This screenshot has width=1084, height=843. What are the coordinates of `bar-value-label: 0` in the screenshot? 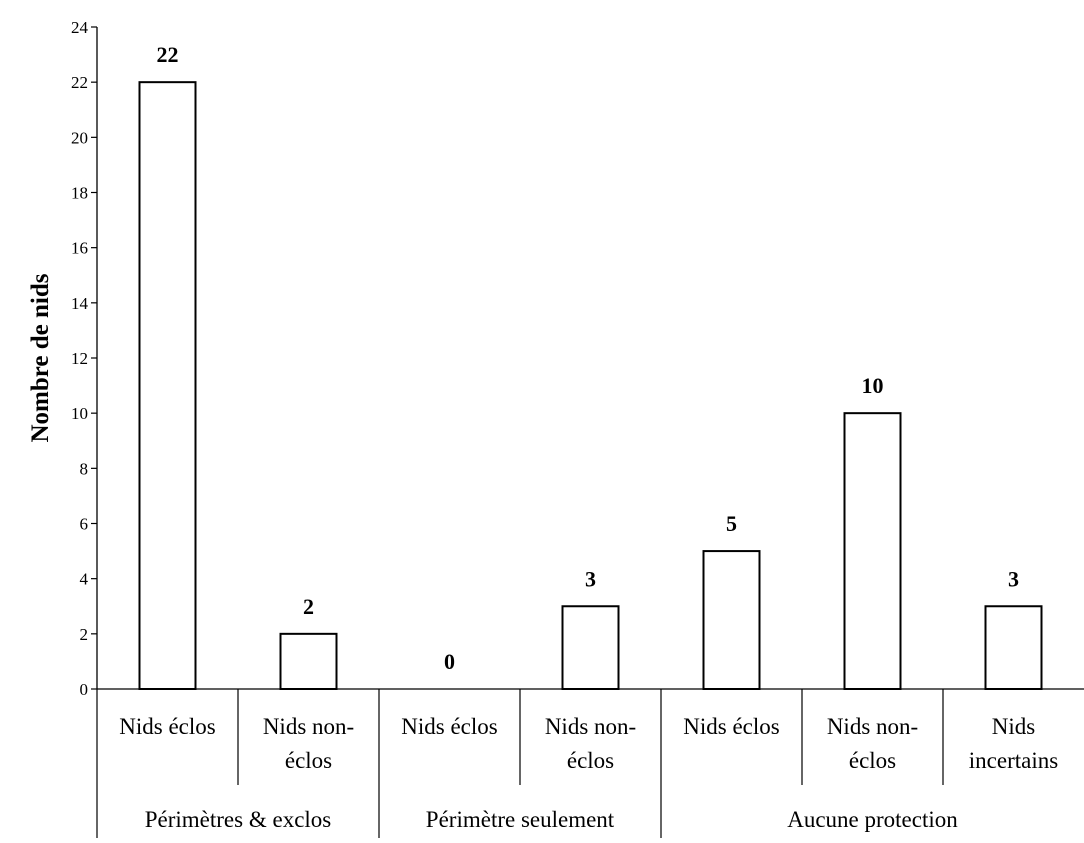 It's located at (449, 661).